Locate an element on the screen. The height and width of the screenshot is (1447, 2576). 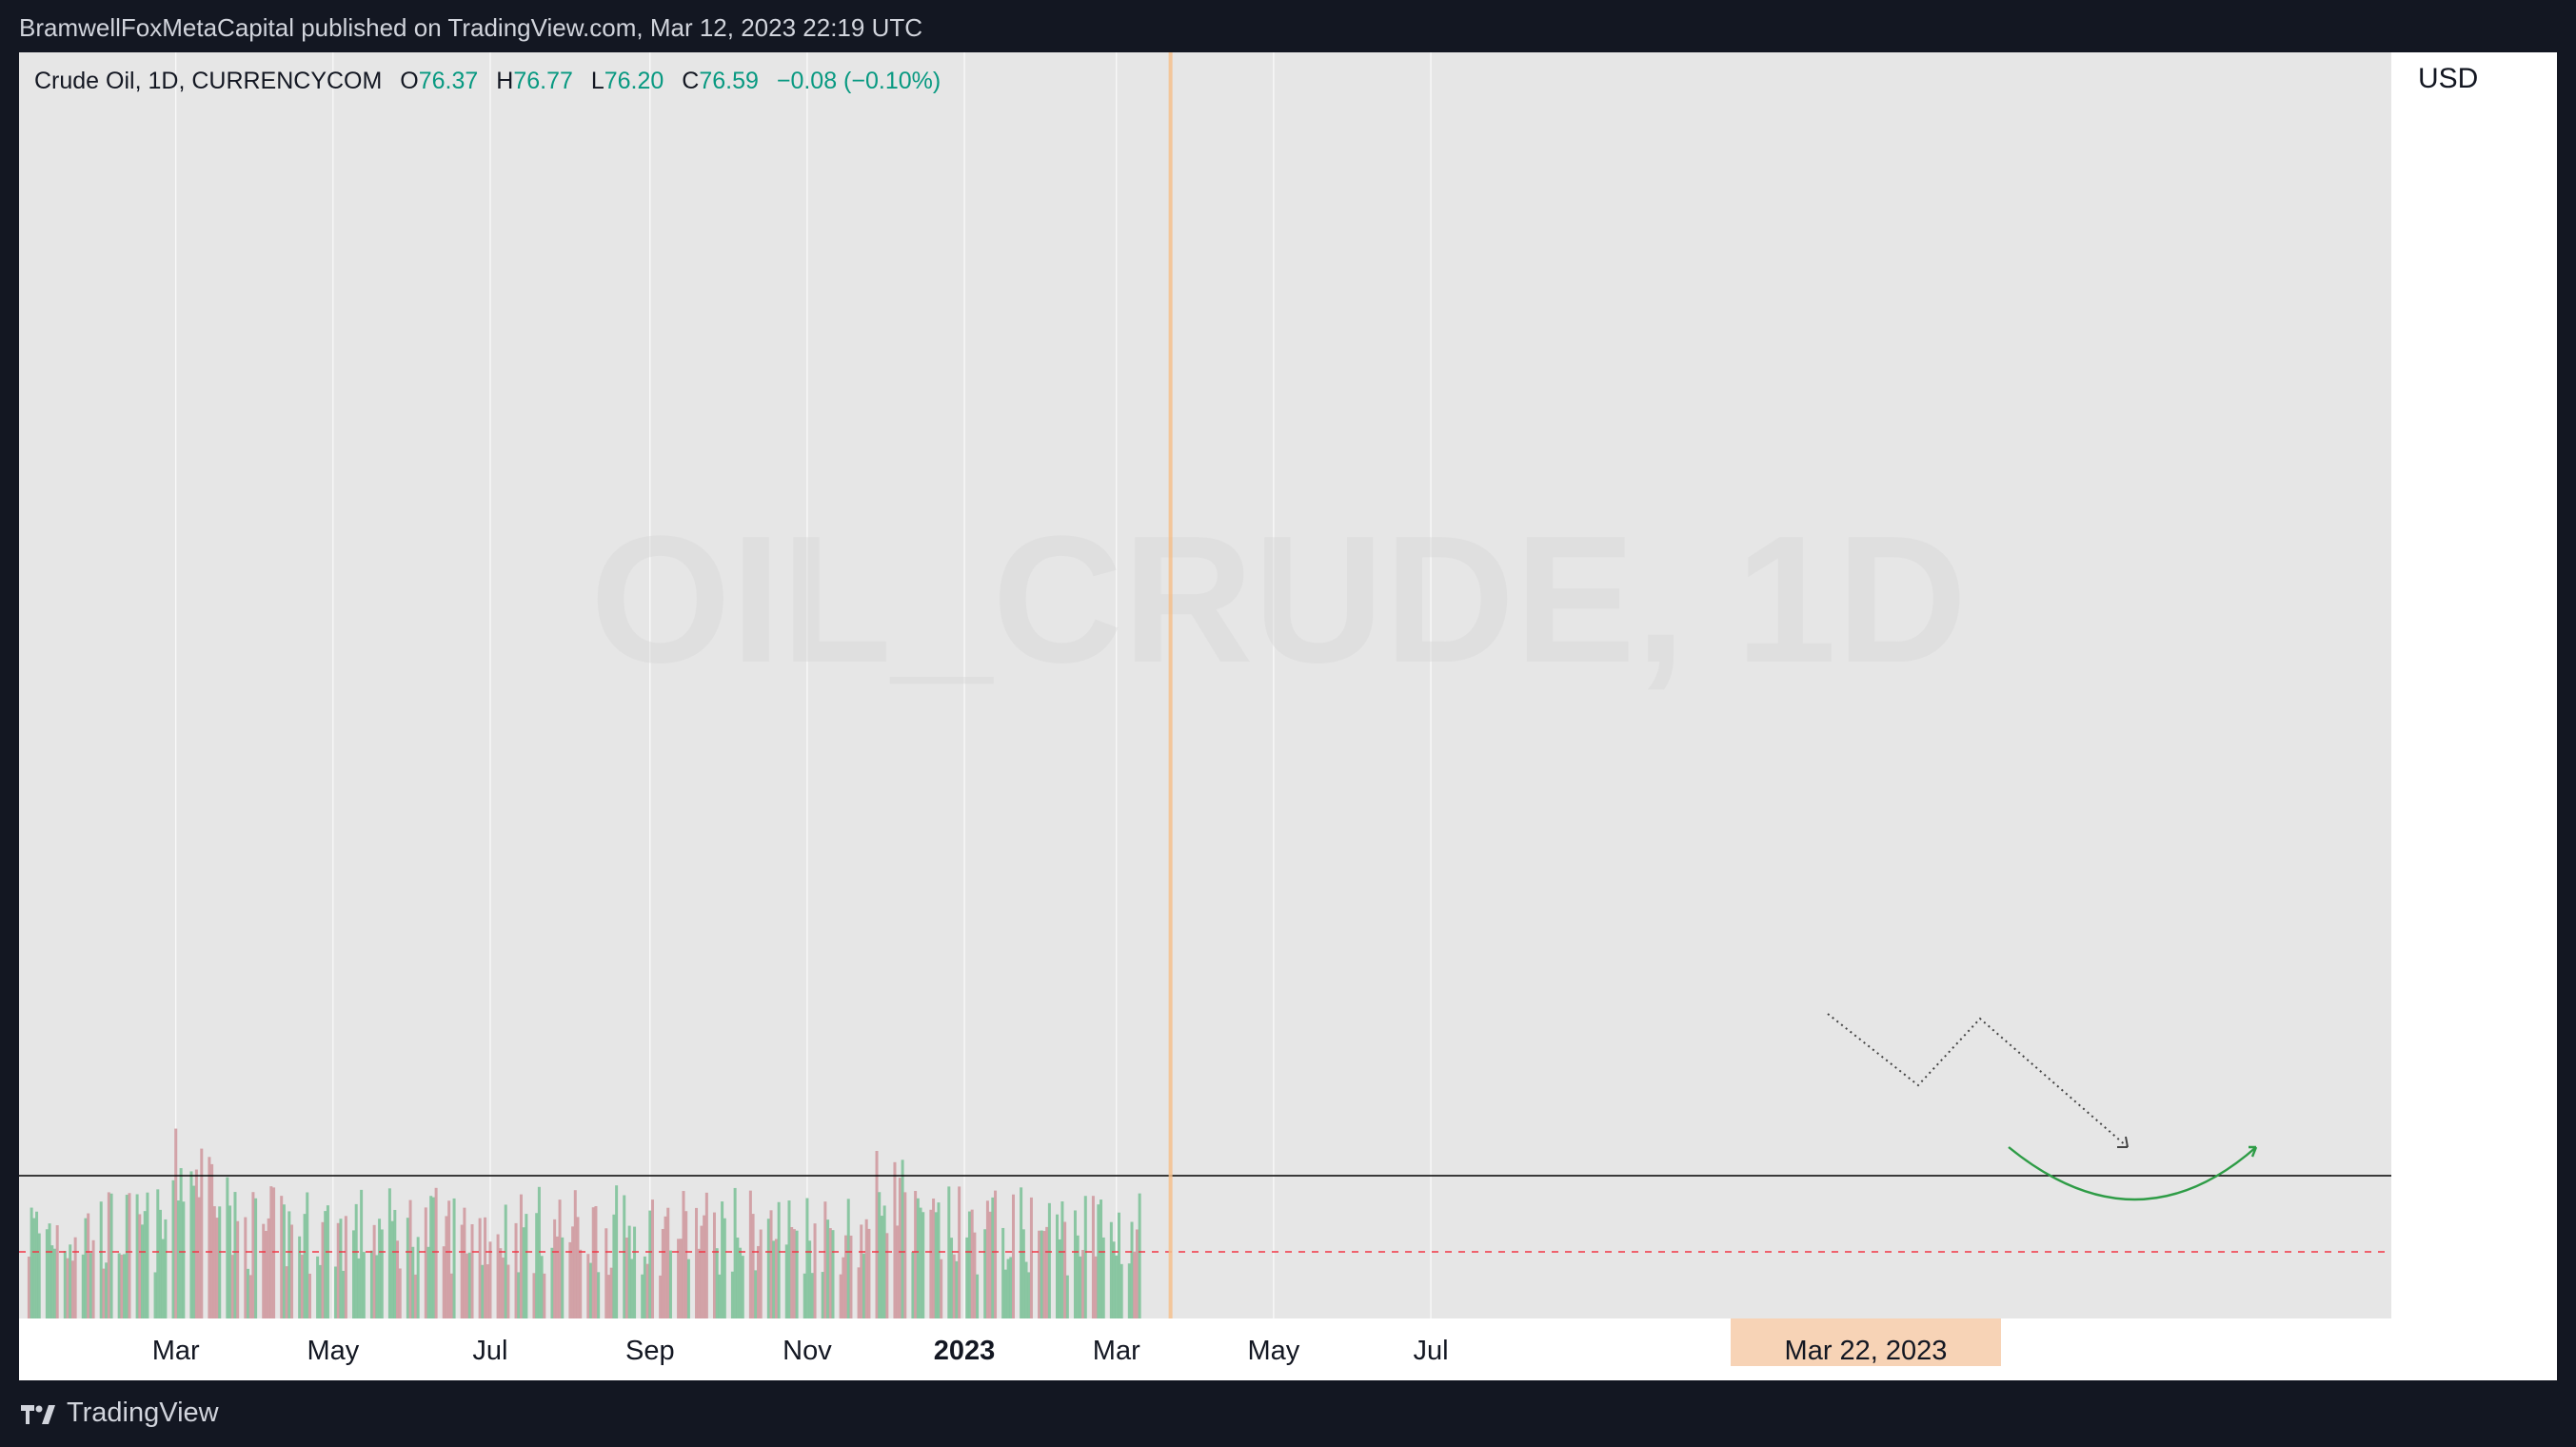
time-axis-area is located at coordinates (1205, 1349).